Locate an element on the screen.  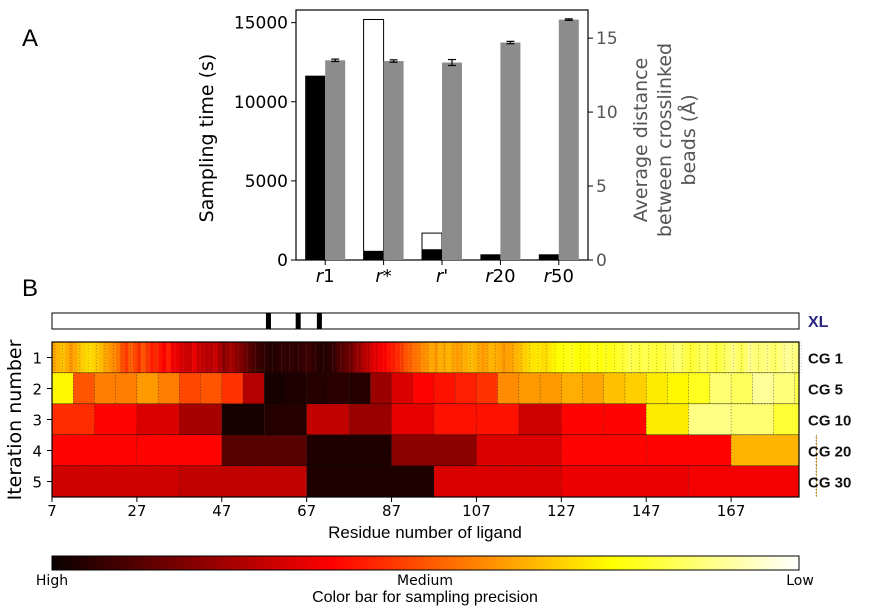
heatmap-x-tick-label: 107 is located at coordinates (476, 511).